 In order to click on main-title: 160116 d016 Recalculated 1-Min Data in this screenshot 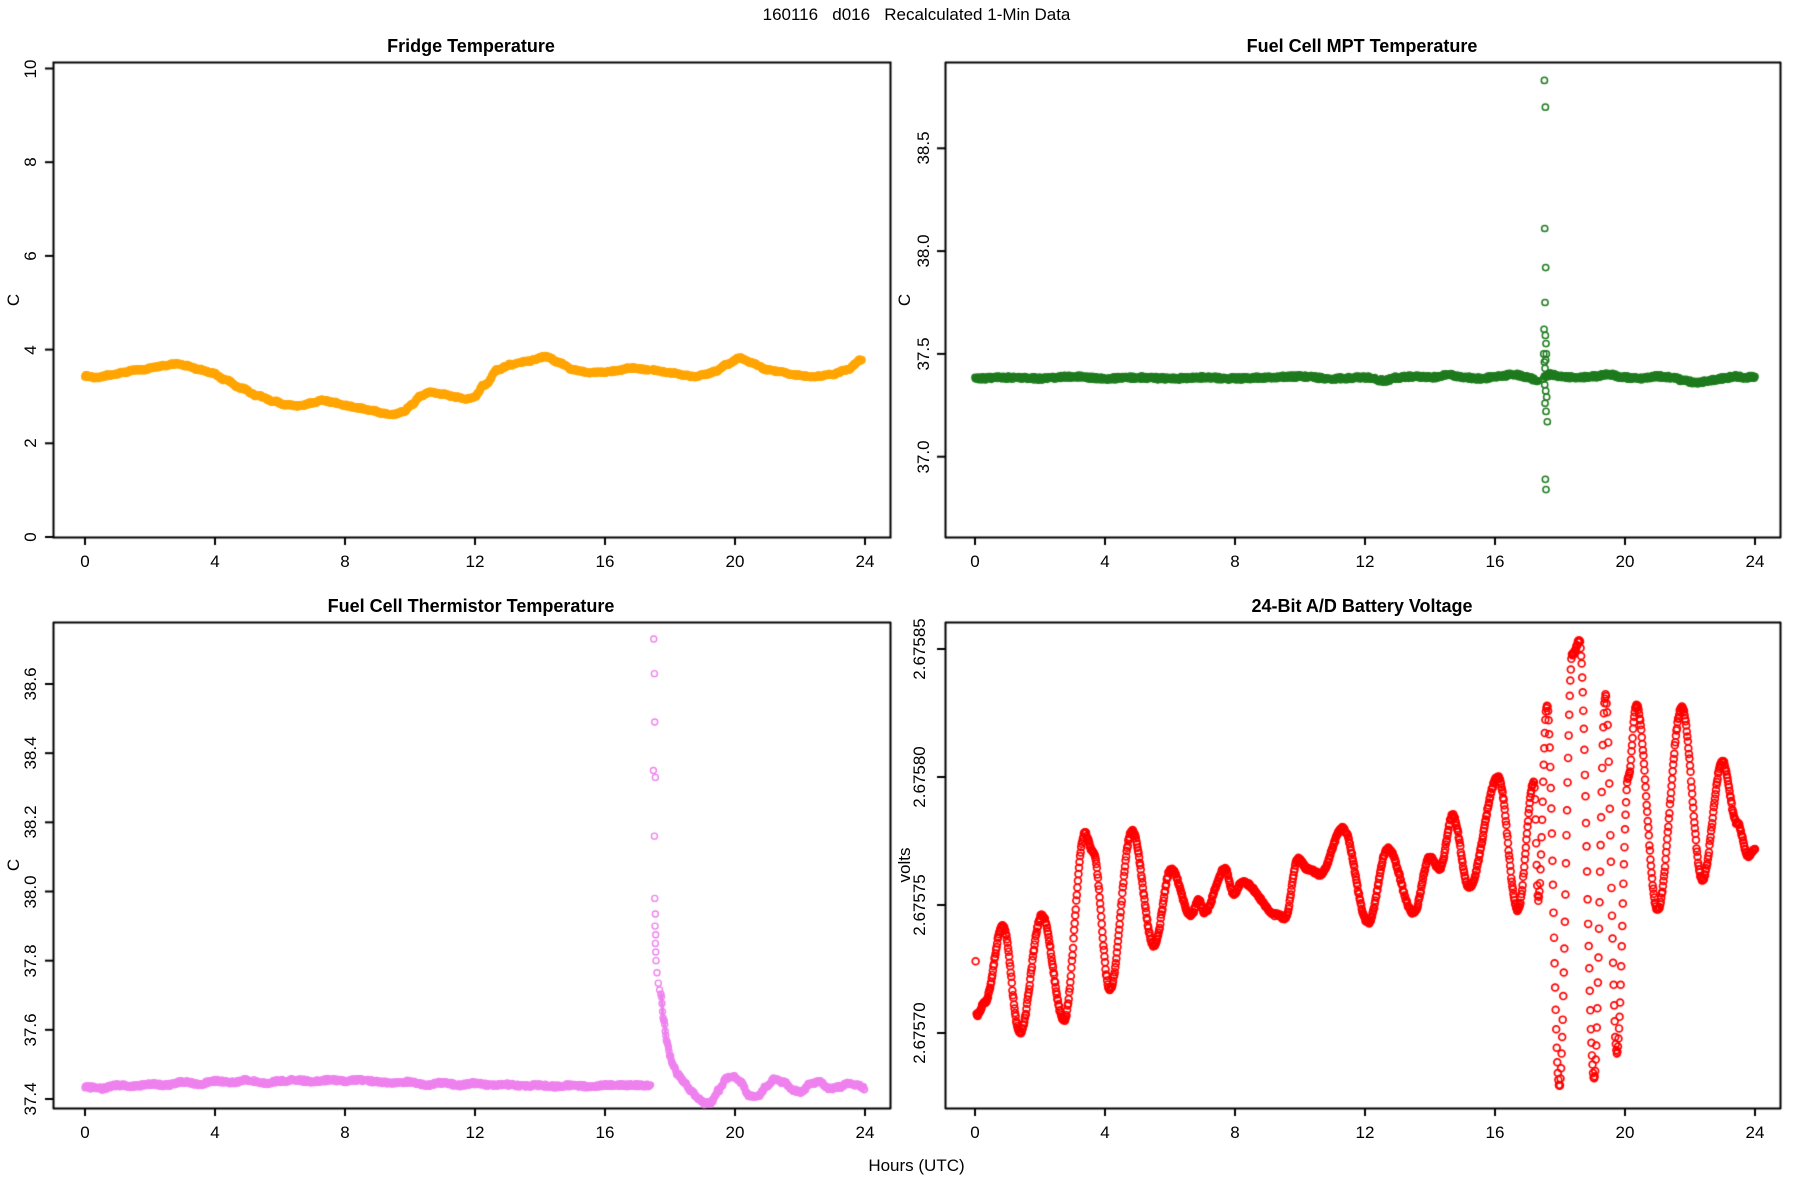, I will do `click(916, 14)`.